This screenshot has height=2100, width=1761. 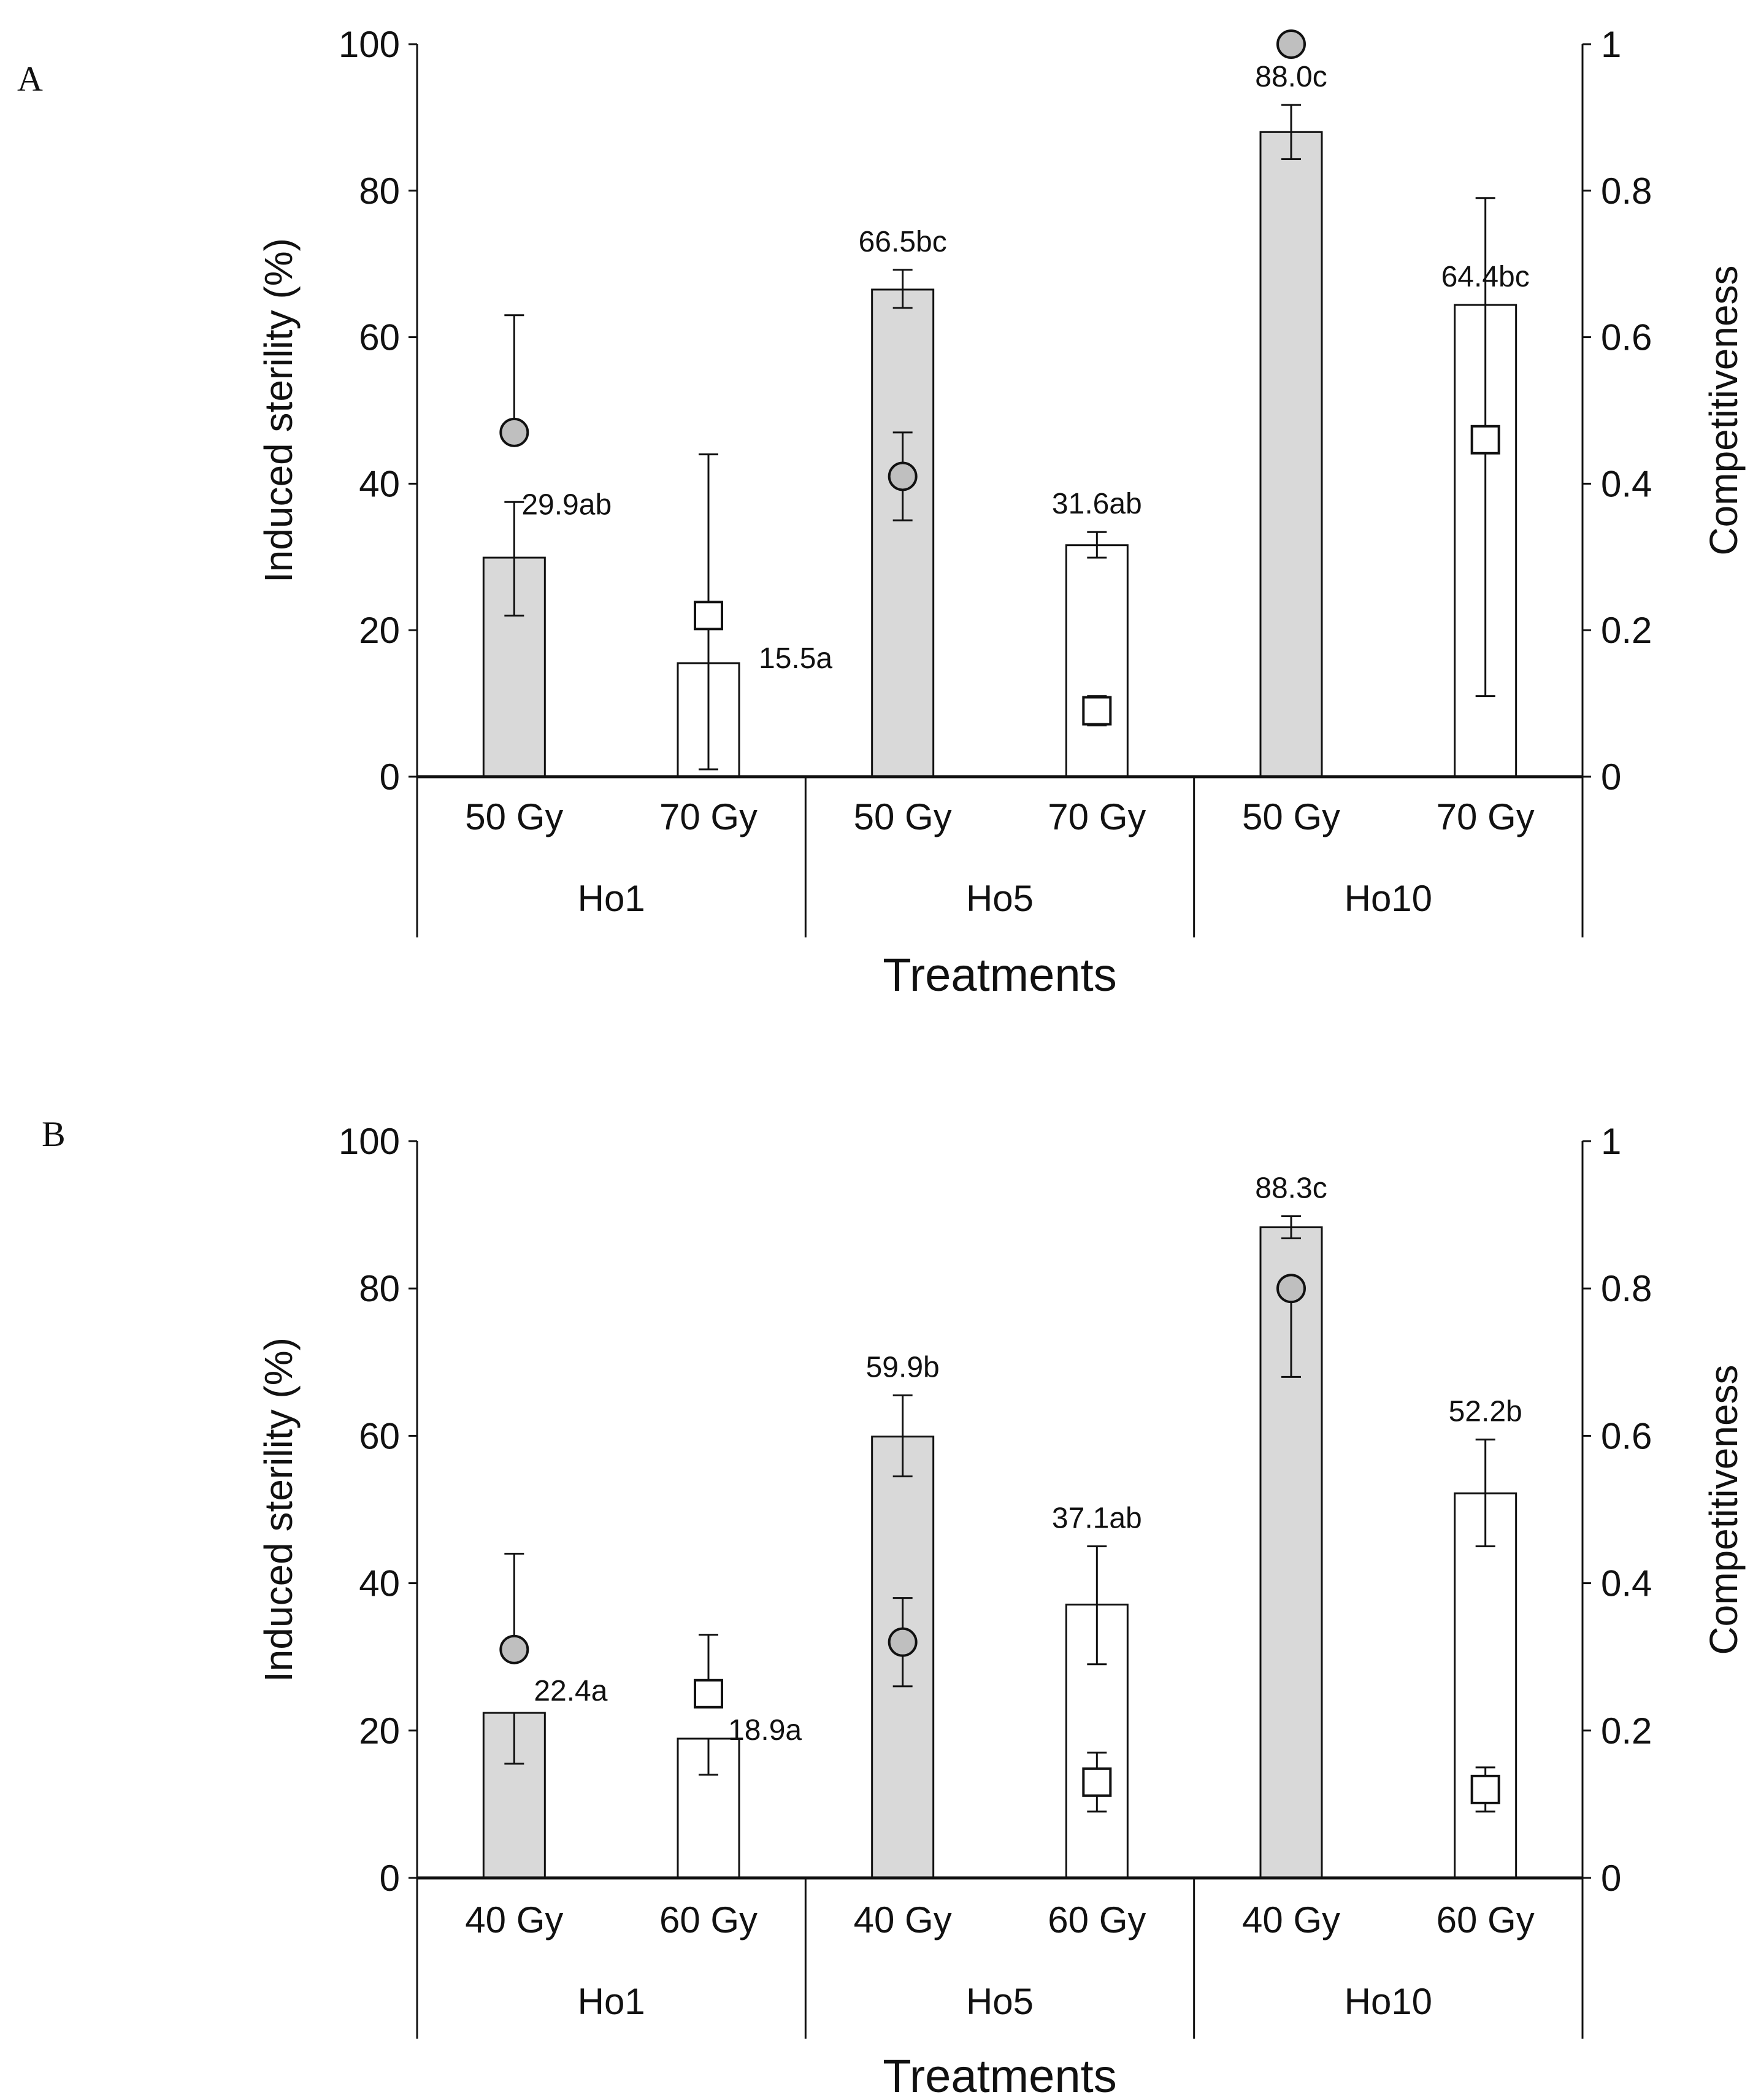 What do you see at coordinates (1097, 1518) in the screenshot?
I see `bar-data-label: 37.1ab` at bounding box center [1097, 1518].